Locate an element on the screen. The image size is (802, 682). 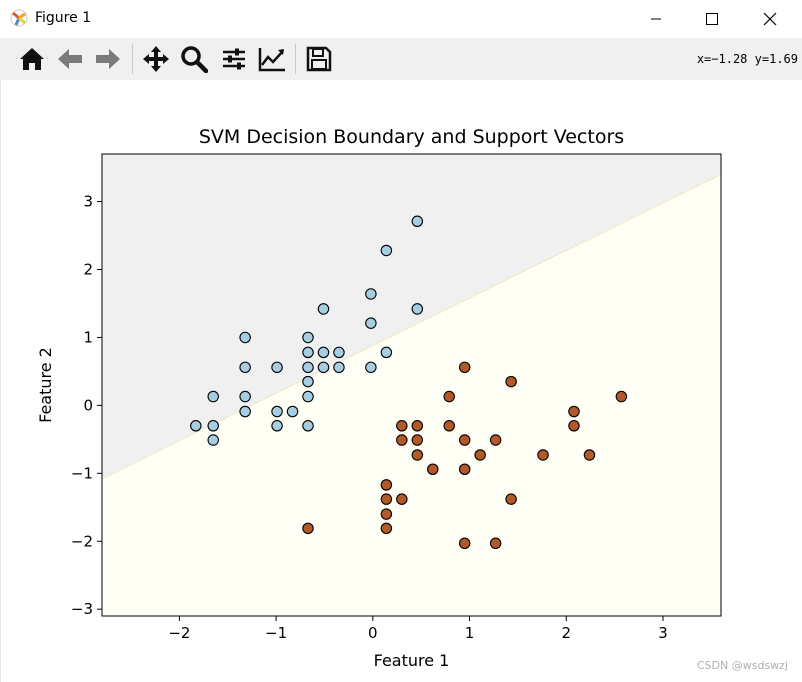
watermark: CSDN @wsdswzj is located at coordinates (742, 665).